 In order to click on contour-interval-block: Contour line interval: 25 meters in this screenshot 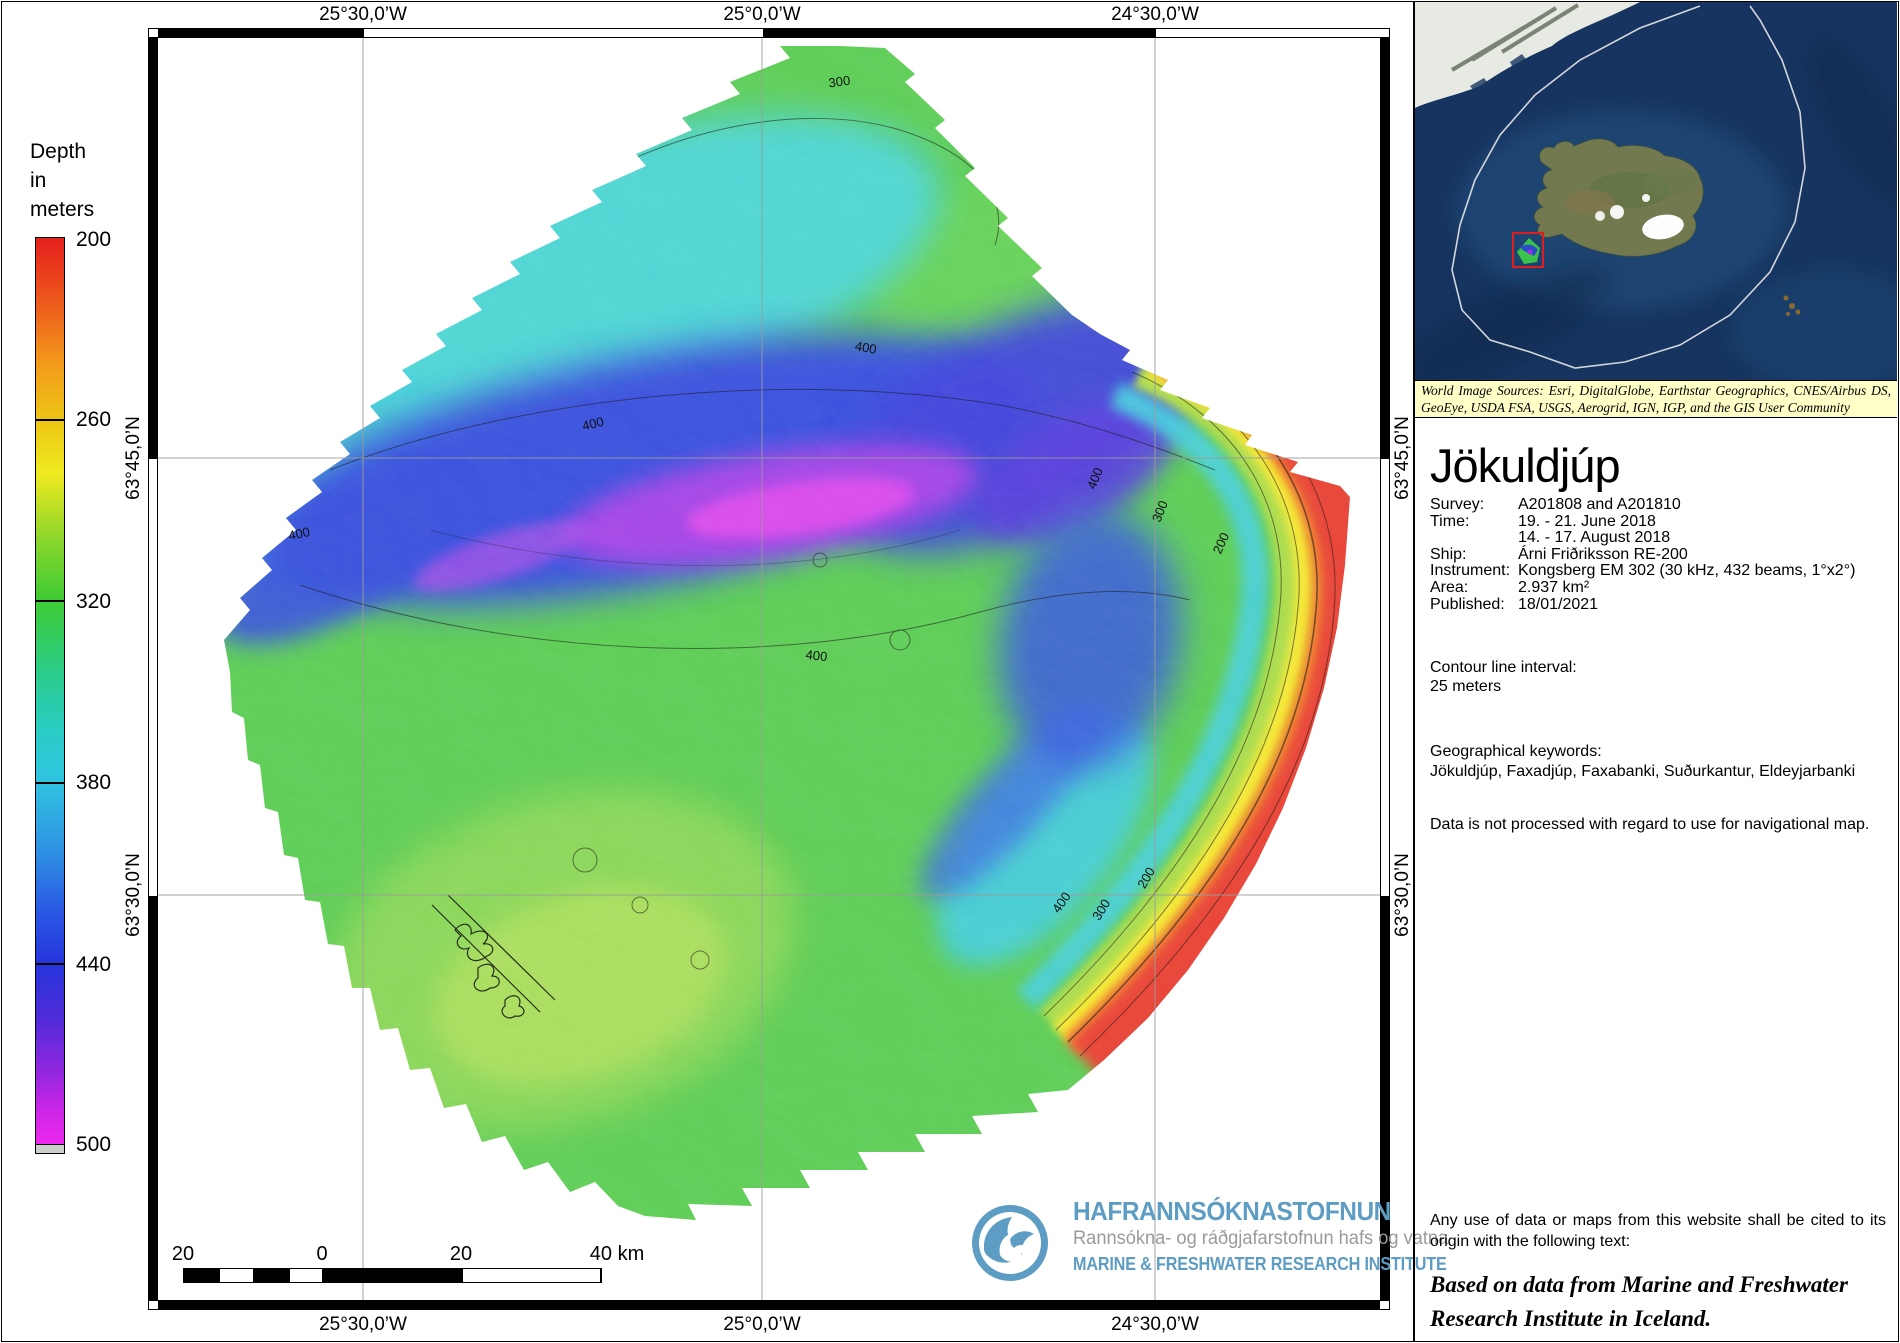, I will do `click(1658, 677)`.